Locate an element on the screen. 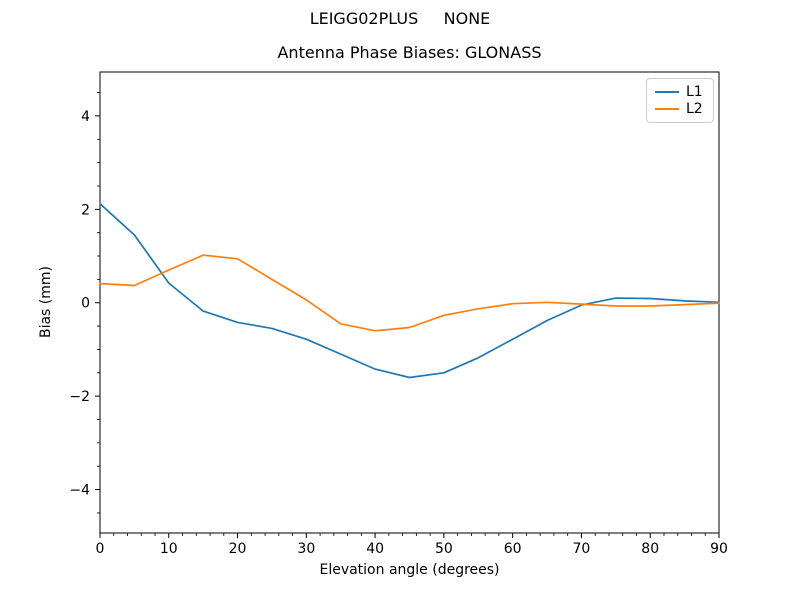  y-tick-label: 0 is located at coordinates (85, 304).